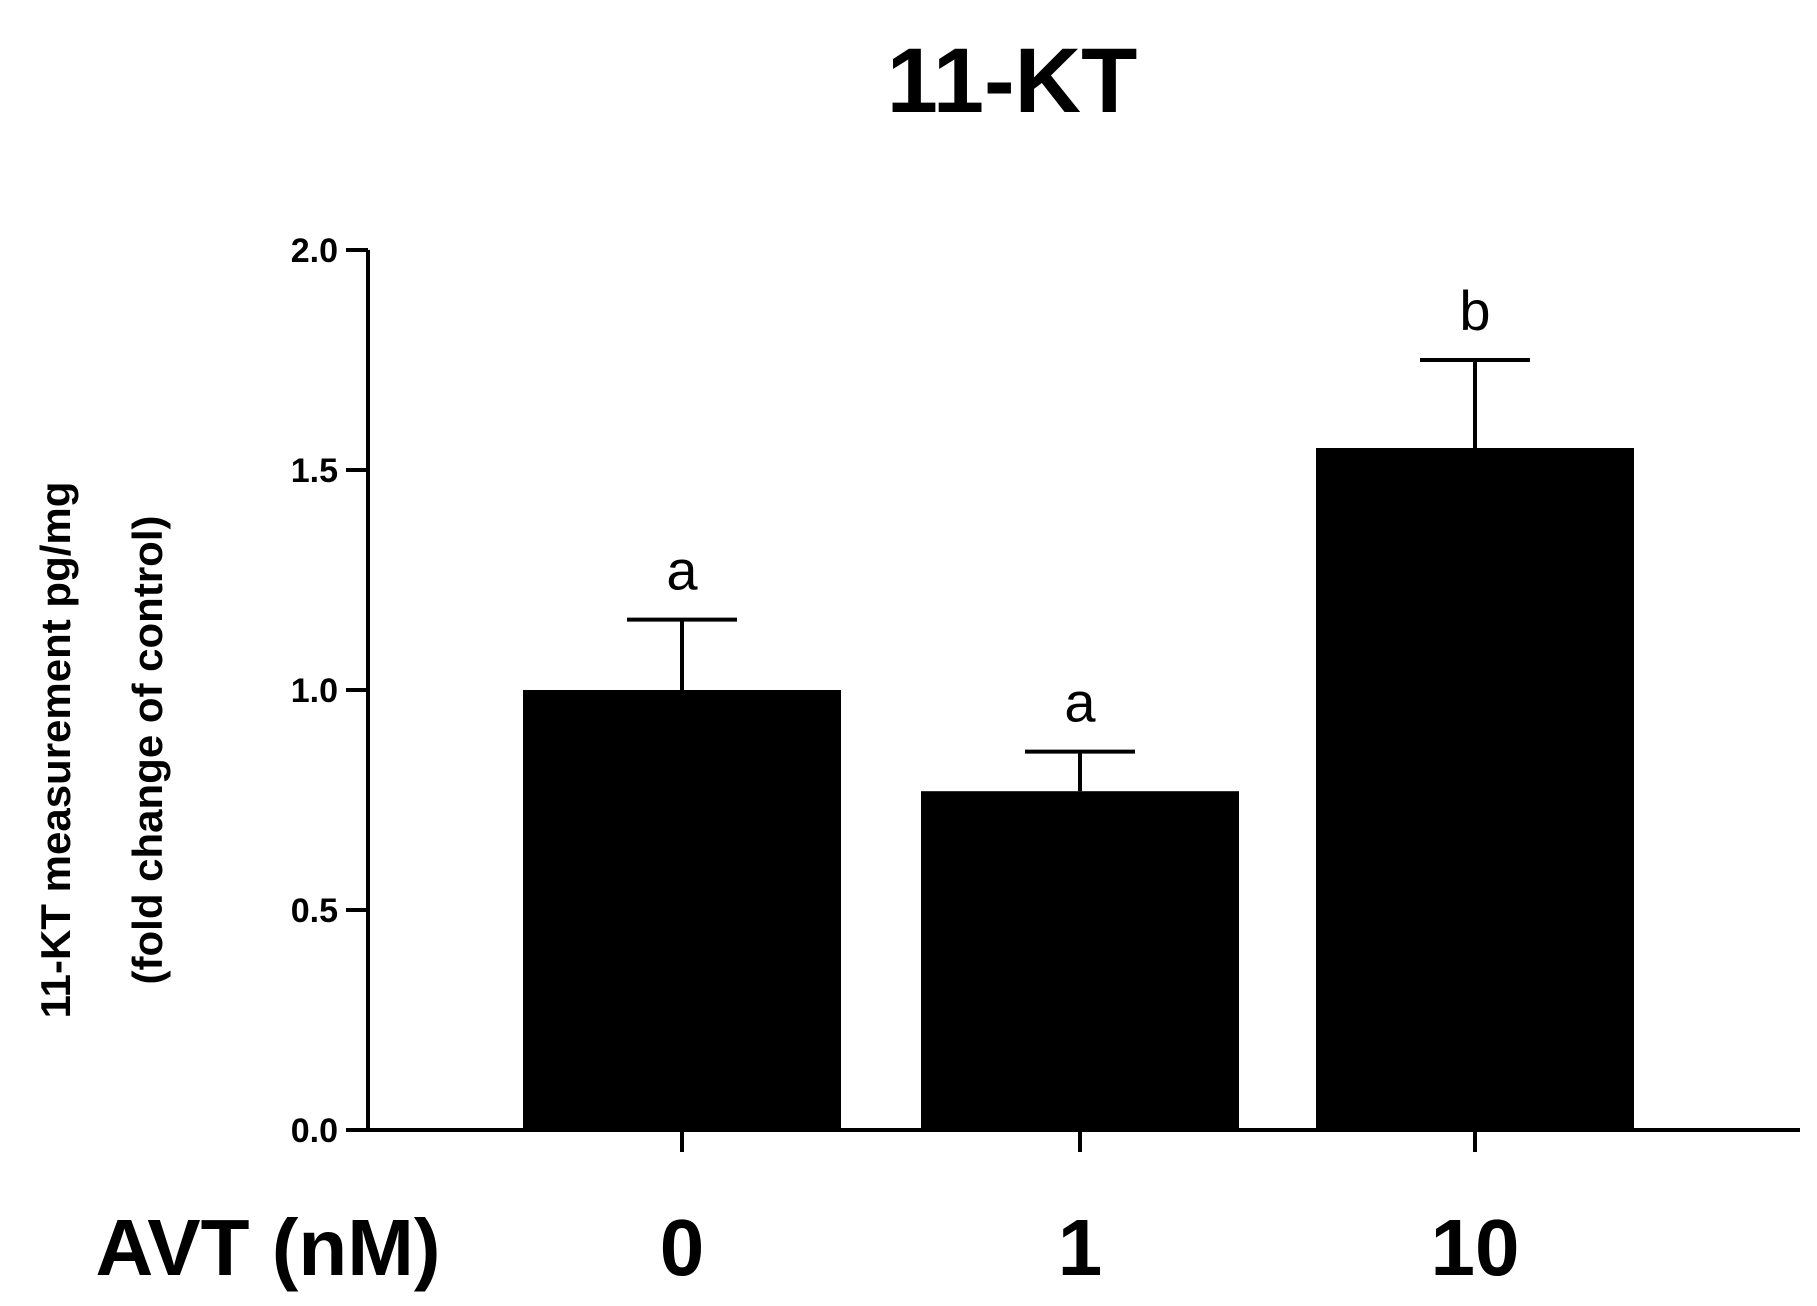  What do you see at coordinates (314, 251) in the screenshot?
I see `y-tick-label: 2.0` at bounding box center [314, 251].